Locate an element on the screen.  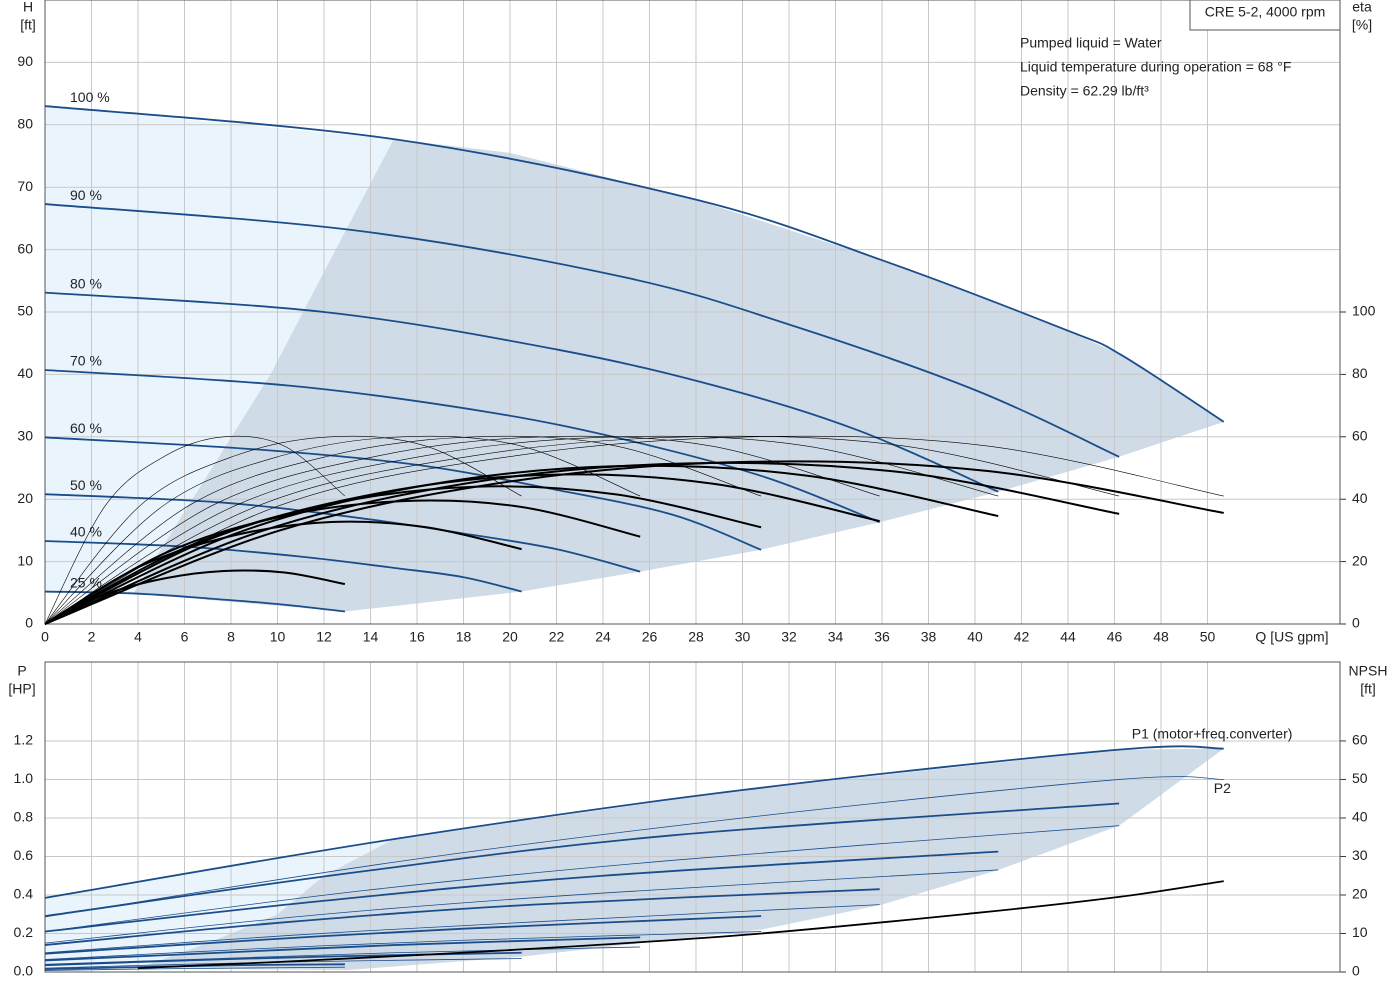
x-tick-label: 46 is located at coordinates (1115, 637).